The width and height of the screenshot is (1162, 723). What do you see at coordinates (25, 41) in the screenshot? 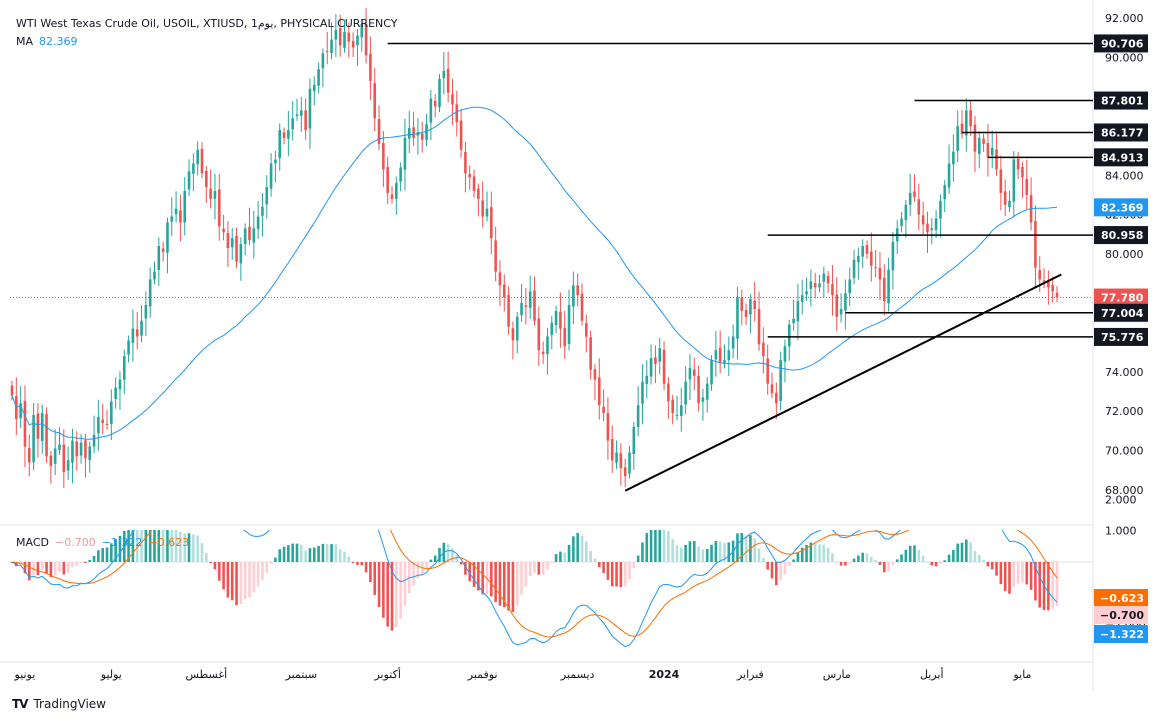
I see `ma-label: MA` at bounding box center [25, 41].